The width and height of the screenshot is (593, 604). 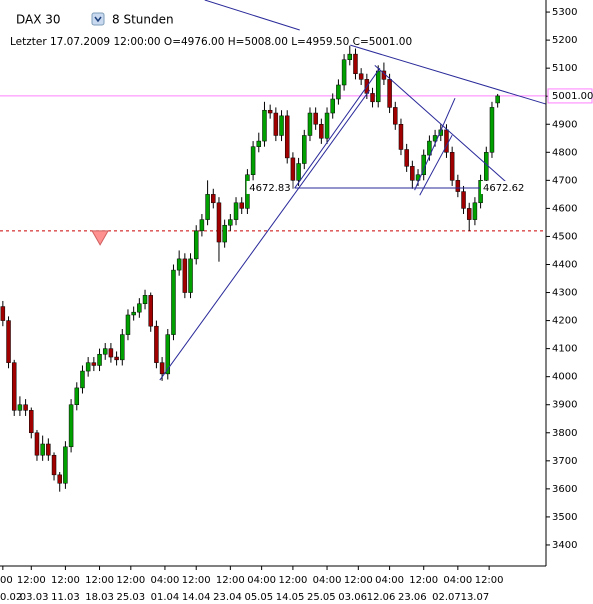 I want to click on y-tick-label: 4100, so click(x=564, y=349).